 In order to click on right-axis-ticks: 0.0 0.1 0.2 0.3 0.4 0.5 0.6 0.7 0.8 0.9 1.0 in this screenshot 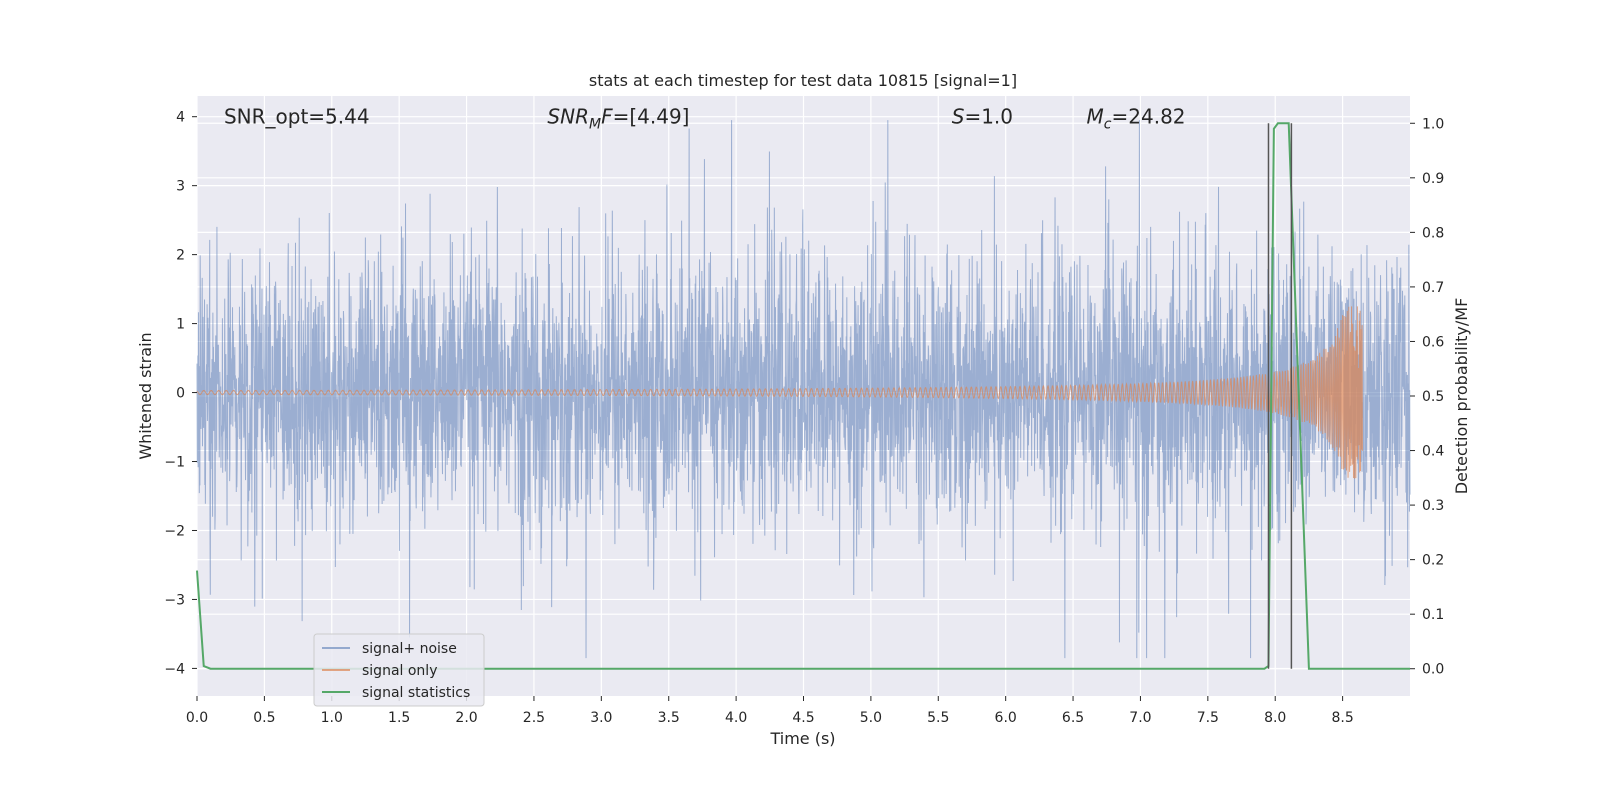, I will do `click(1427, 397)`.